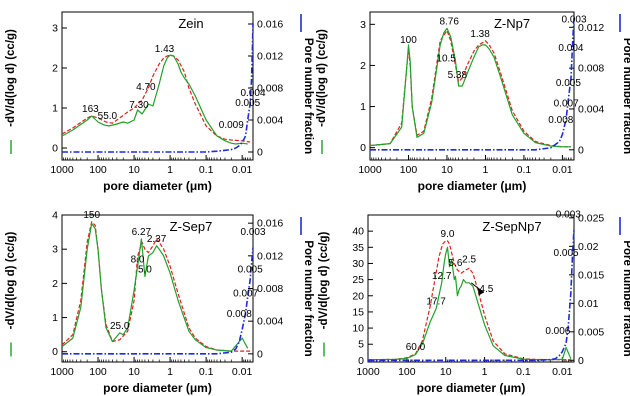 This screenshot has width=630, height=396. I want to click on y-left-tick-label: 10, so click(358, 329).